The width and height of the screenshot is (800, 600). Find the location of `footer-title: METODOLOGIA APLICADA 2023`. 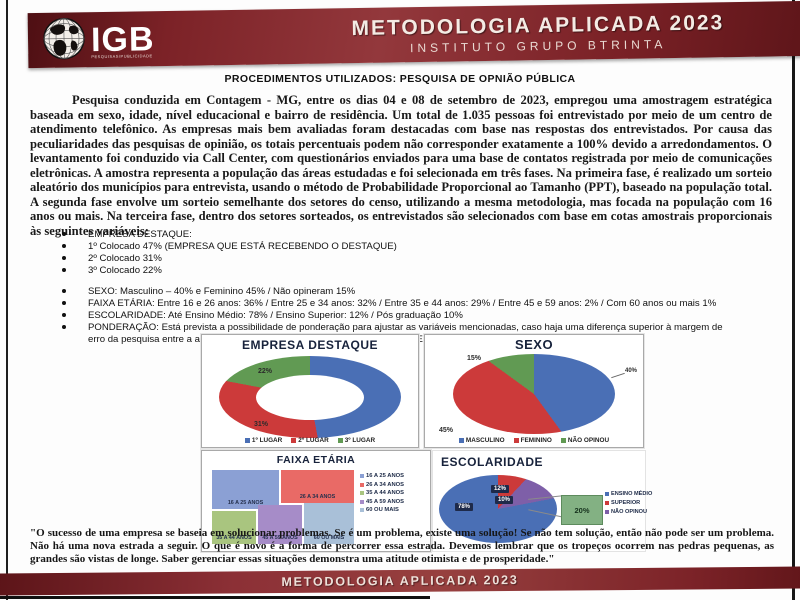

footer-title: METODOLOGIA APLICADA 2023 is located at coordinates (400, 581).